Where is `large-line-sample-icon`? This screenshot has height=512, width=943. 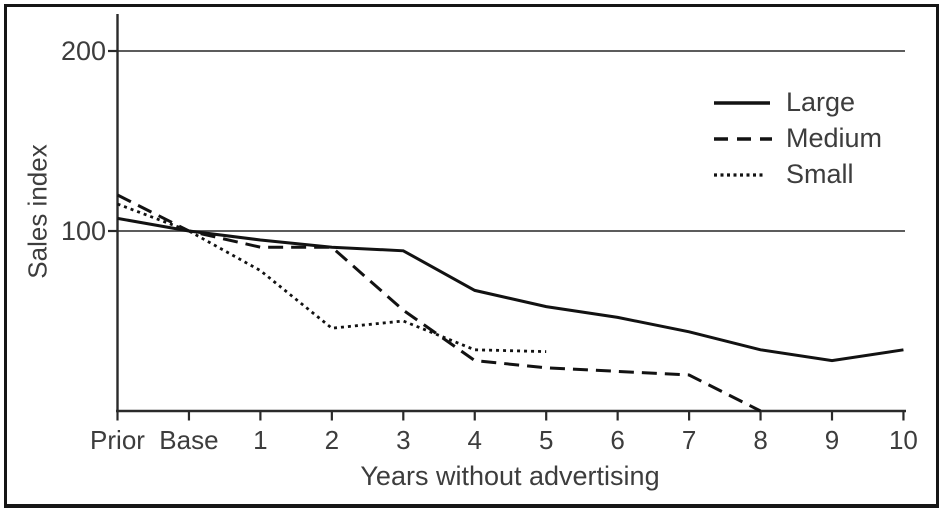 large-line-sample-icon is located at coordinates (742, 102).